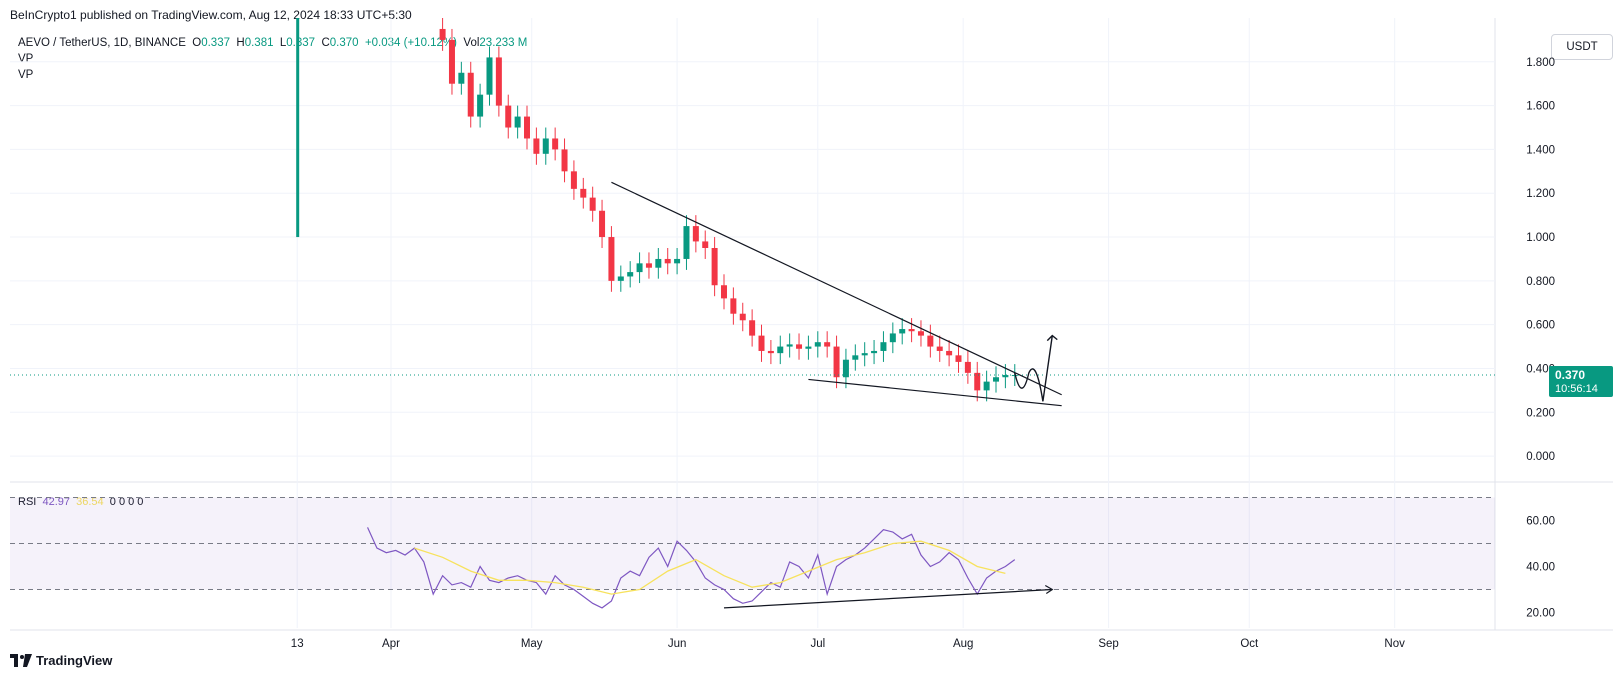  Describe the element at coordinates (344, 43) in the screenshot. I see `close-value: 0.370` at that location.